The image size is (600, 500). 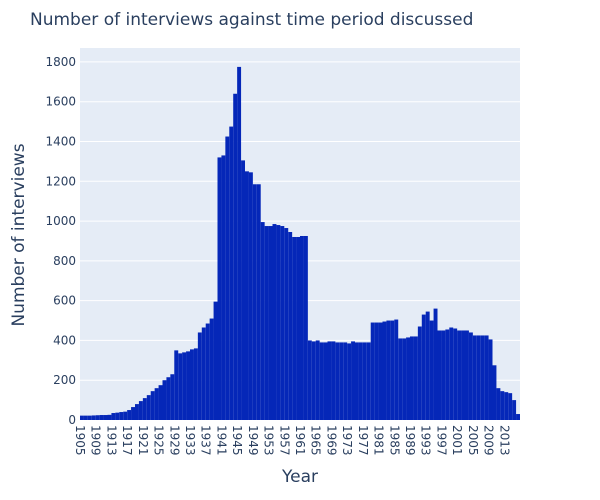 What do you see at coordinates (64, 261) in the screenshot?
I see `y-tick-label: 800` at bounding box center [64, 261].